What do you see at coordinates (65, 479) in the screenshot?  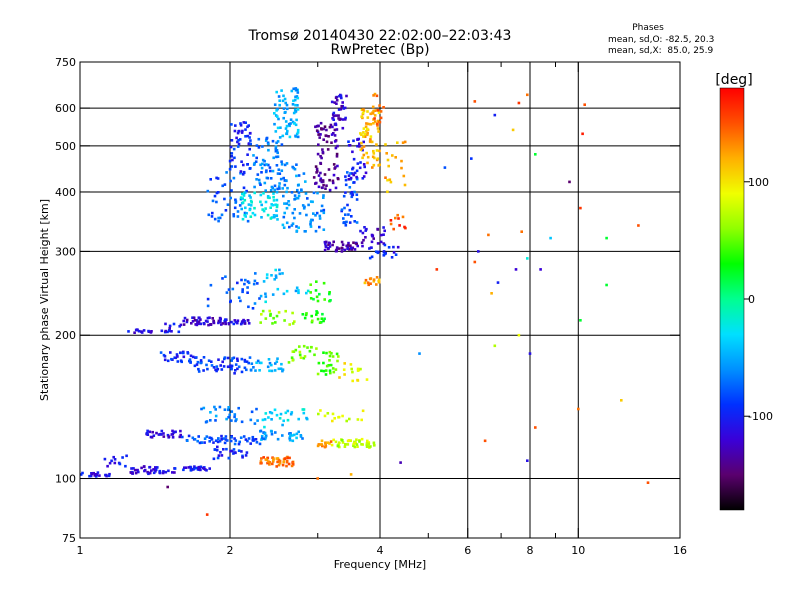 I see `y-tick-label: 100` at bounding box center [65, 479].